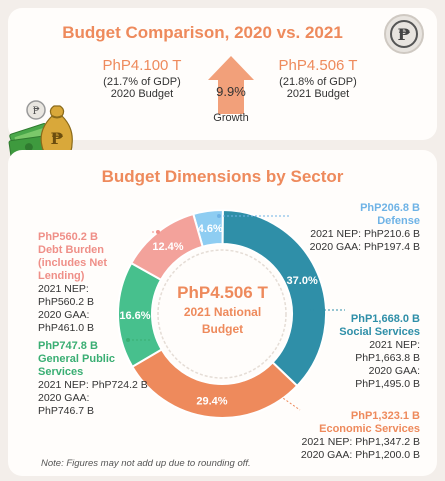 This screenshot has width=445, height=481. Describe the element at coordinates (66, 411) in the screenshot. I see `general-detail: PhP746.7 B` at that location.